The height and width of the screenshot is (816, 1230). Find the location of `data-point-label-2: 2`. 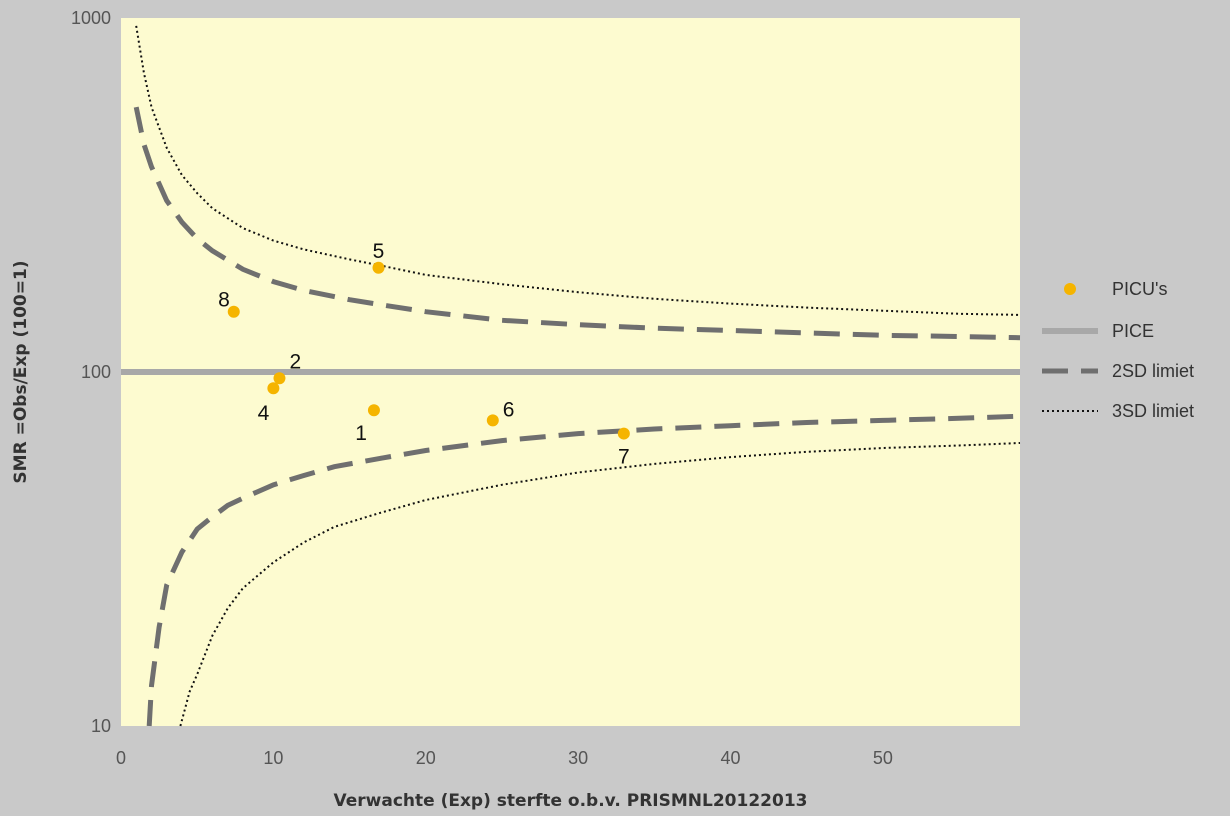

data-point-label-2: 2 is located at coordinates (295, 361).